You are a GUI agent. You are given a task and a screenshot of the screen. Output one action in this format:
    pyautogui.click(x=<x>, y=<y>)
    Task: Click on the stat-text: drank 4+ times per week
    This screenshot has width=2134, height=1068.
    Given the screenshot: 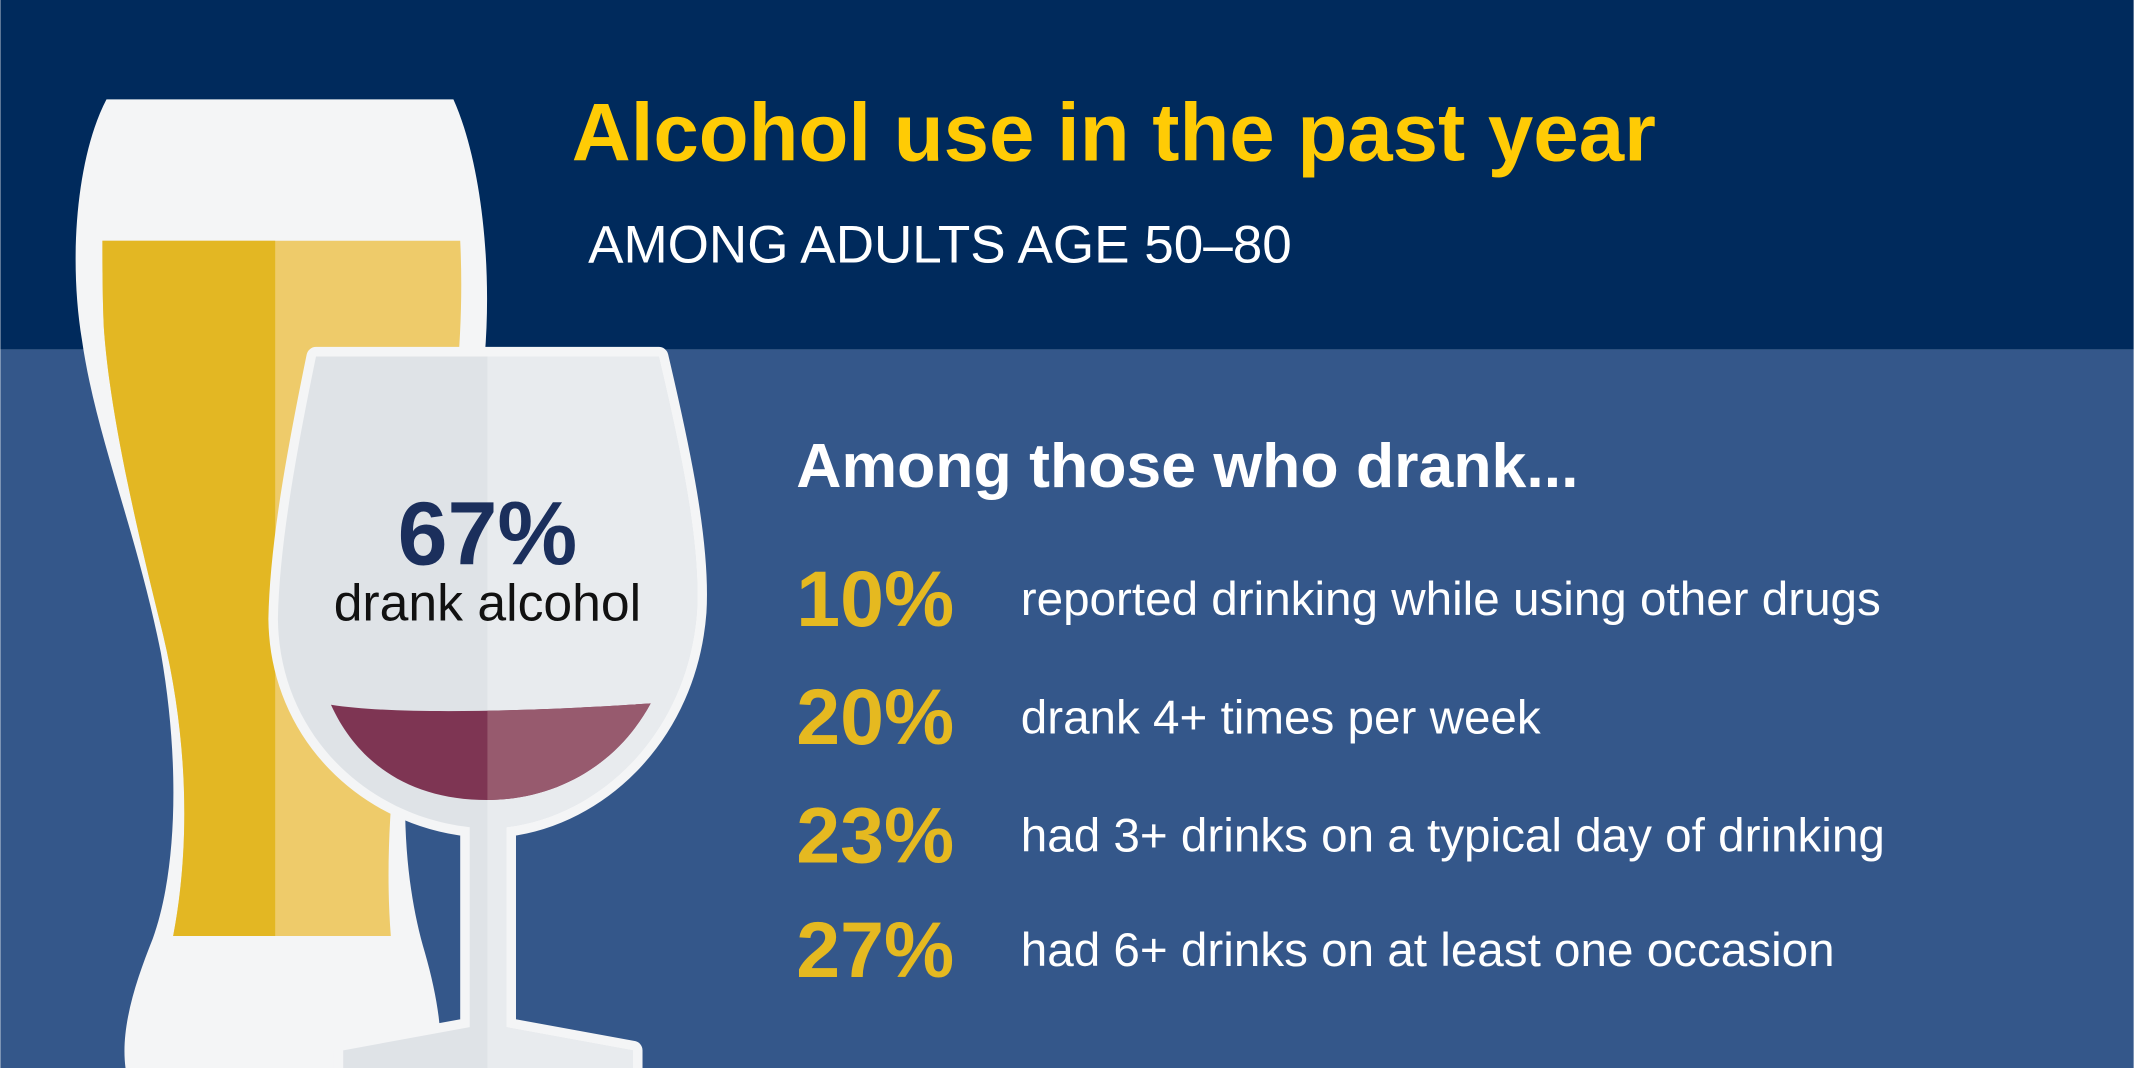 What is the action you would take?
    pyautogui.click(x=1281, y=717)
    